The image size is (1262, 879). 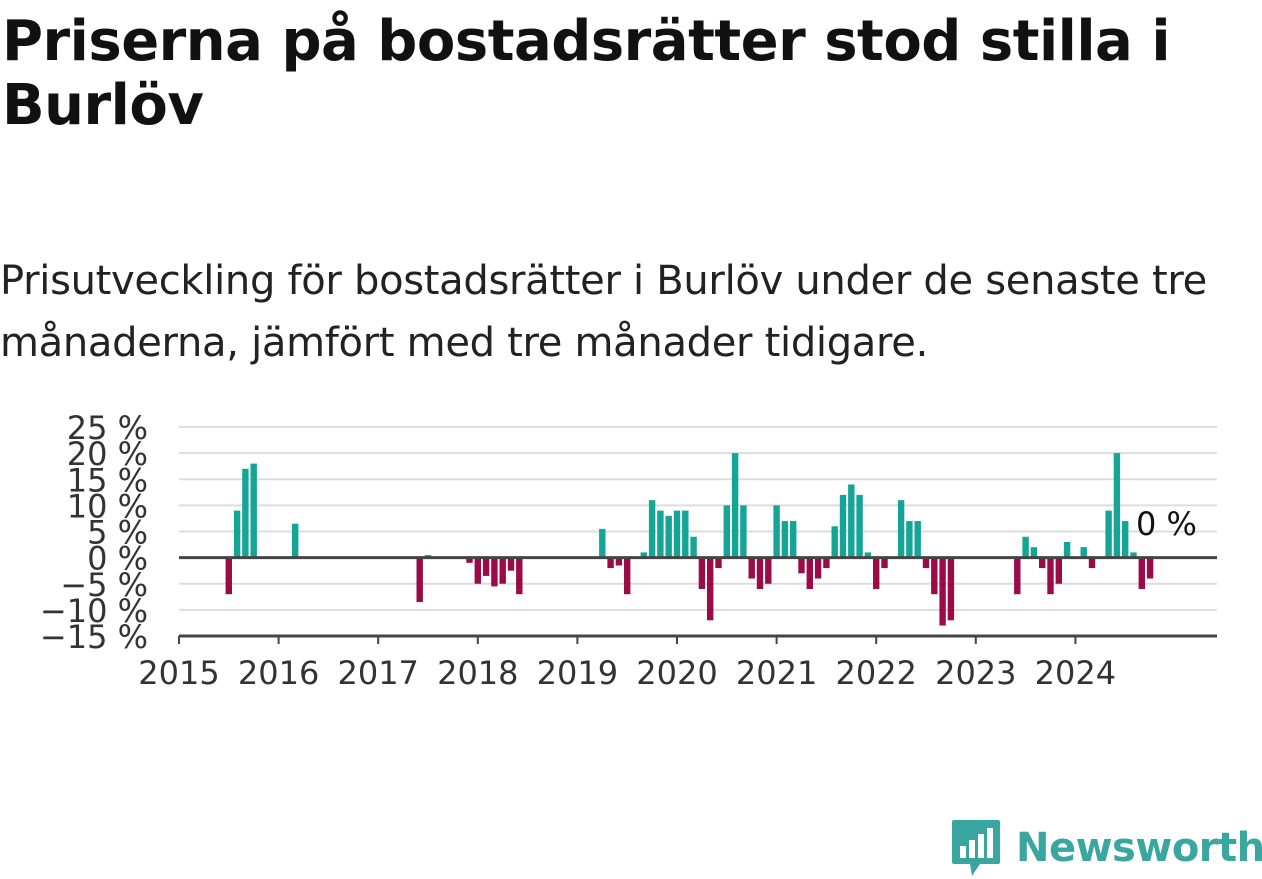 What do you see at coordinates (577, 673) in the screenshot?
I see `x-tick-label: 2019` at bounding box center [577, 673].